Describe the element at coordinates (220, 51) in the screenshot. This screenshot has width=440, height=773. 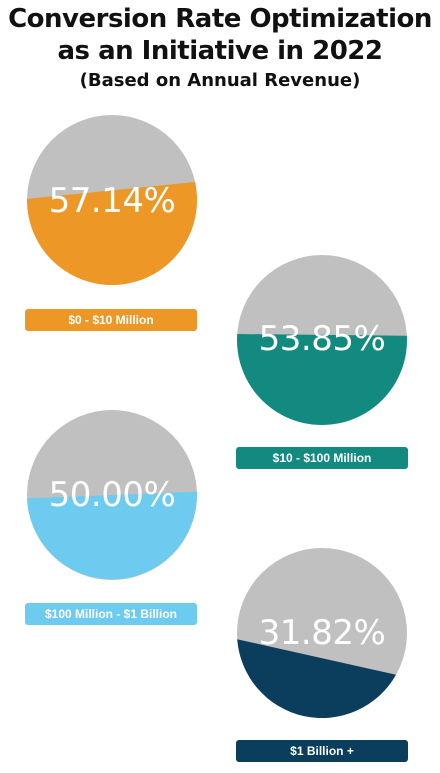
I see `title-line-2: as an Initiative in 2022` at that location.